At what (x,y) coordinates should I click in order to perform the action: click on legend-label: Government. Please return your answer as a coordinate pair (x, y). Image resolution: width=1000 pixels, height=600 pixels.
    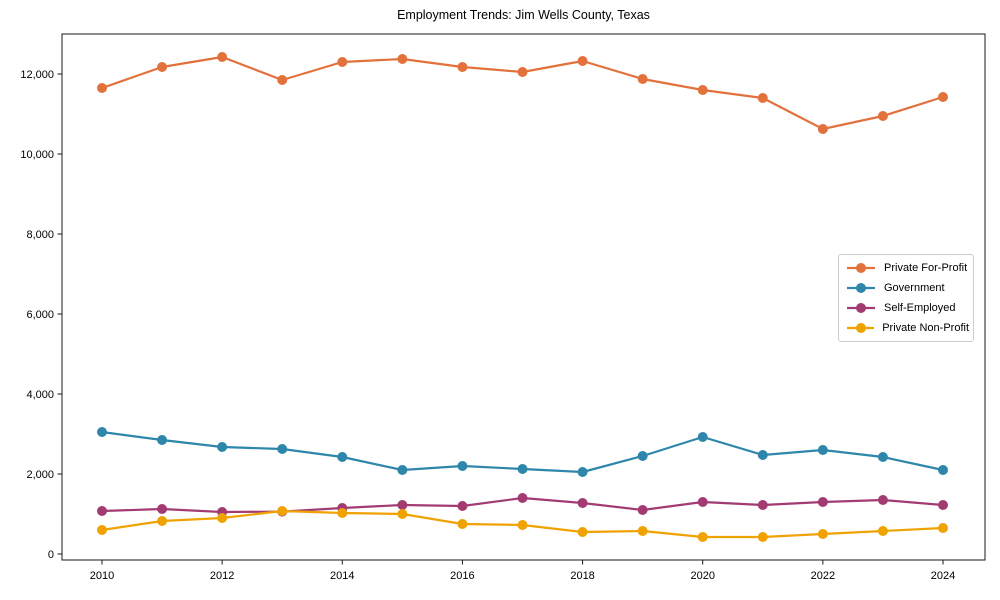
    Looking at the image, I should click on (914, 288).